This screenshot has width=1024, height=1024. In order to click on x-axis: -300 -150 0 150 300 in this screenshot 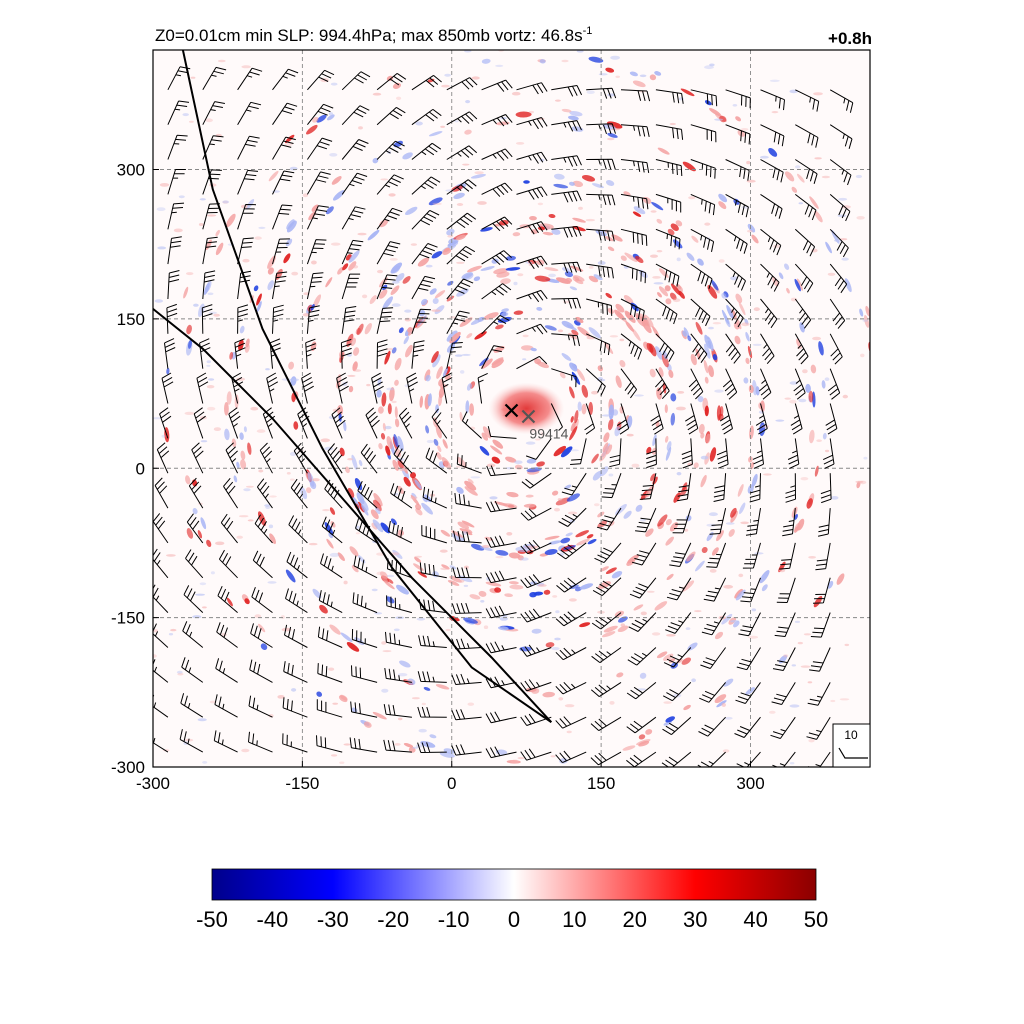, I will do `click(450, 777)`.